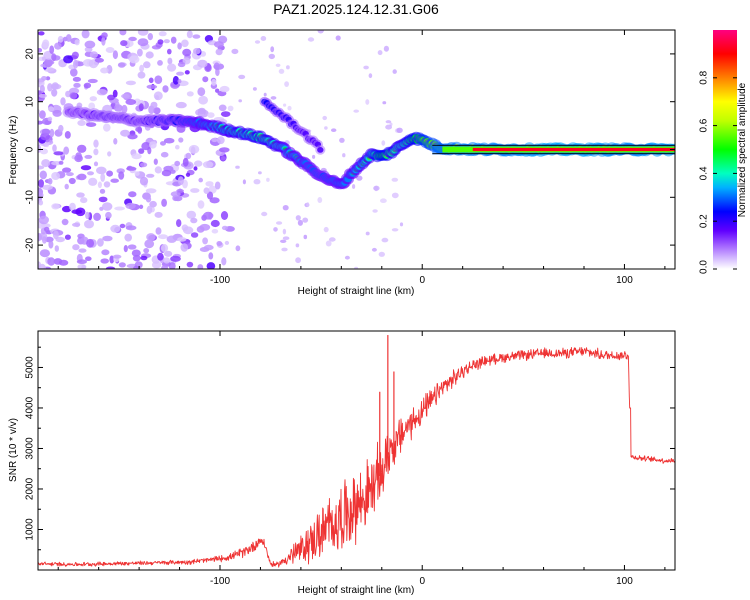 This screenshot has height=600, width=750. Describe the element at coordinates (356, 291) in the screenshot. I see `heatmap-x-axis-label: Height of straight line (km)` at that location.